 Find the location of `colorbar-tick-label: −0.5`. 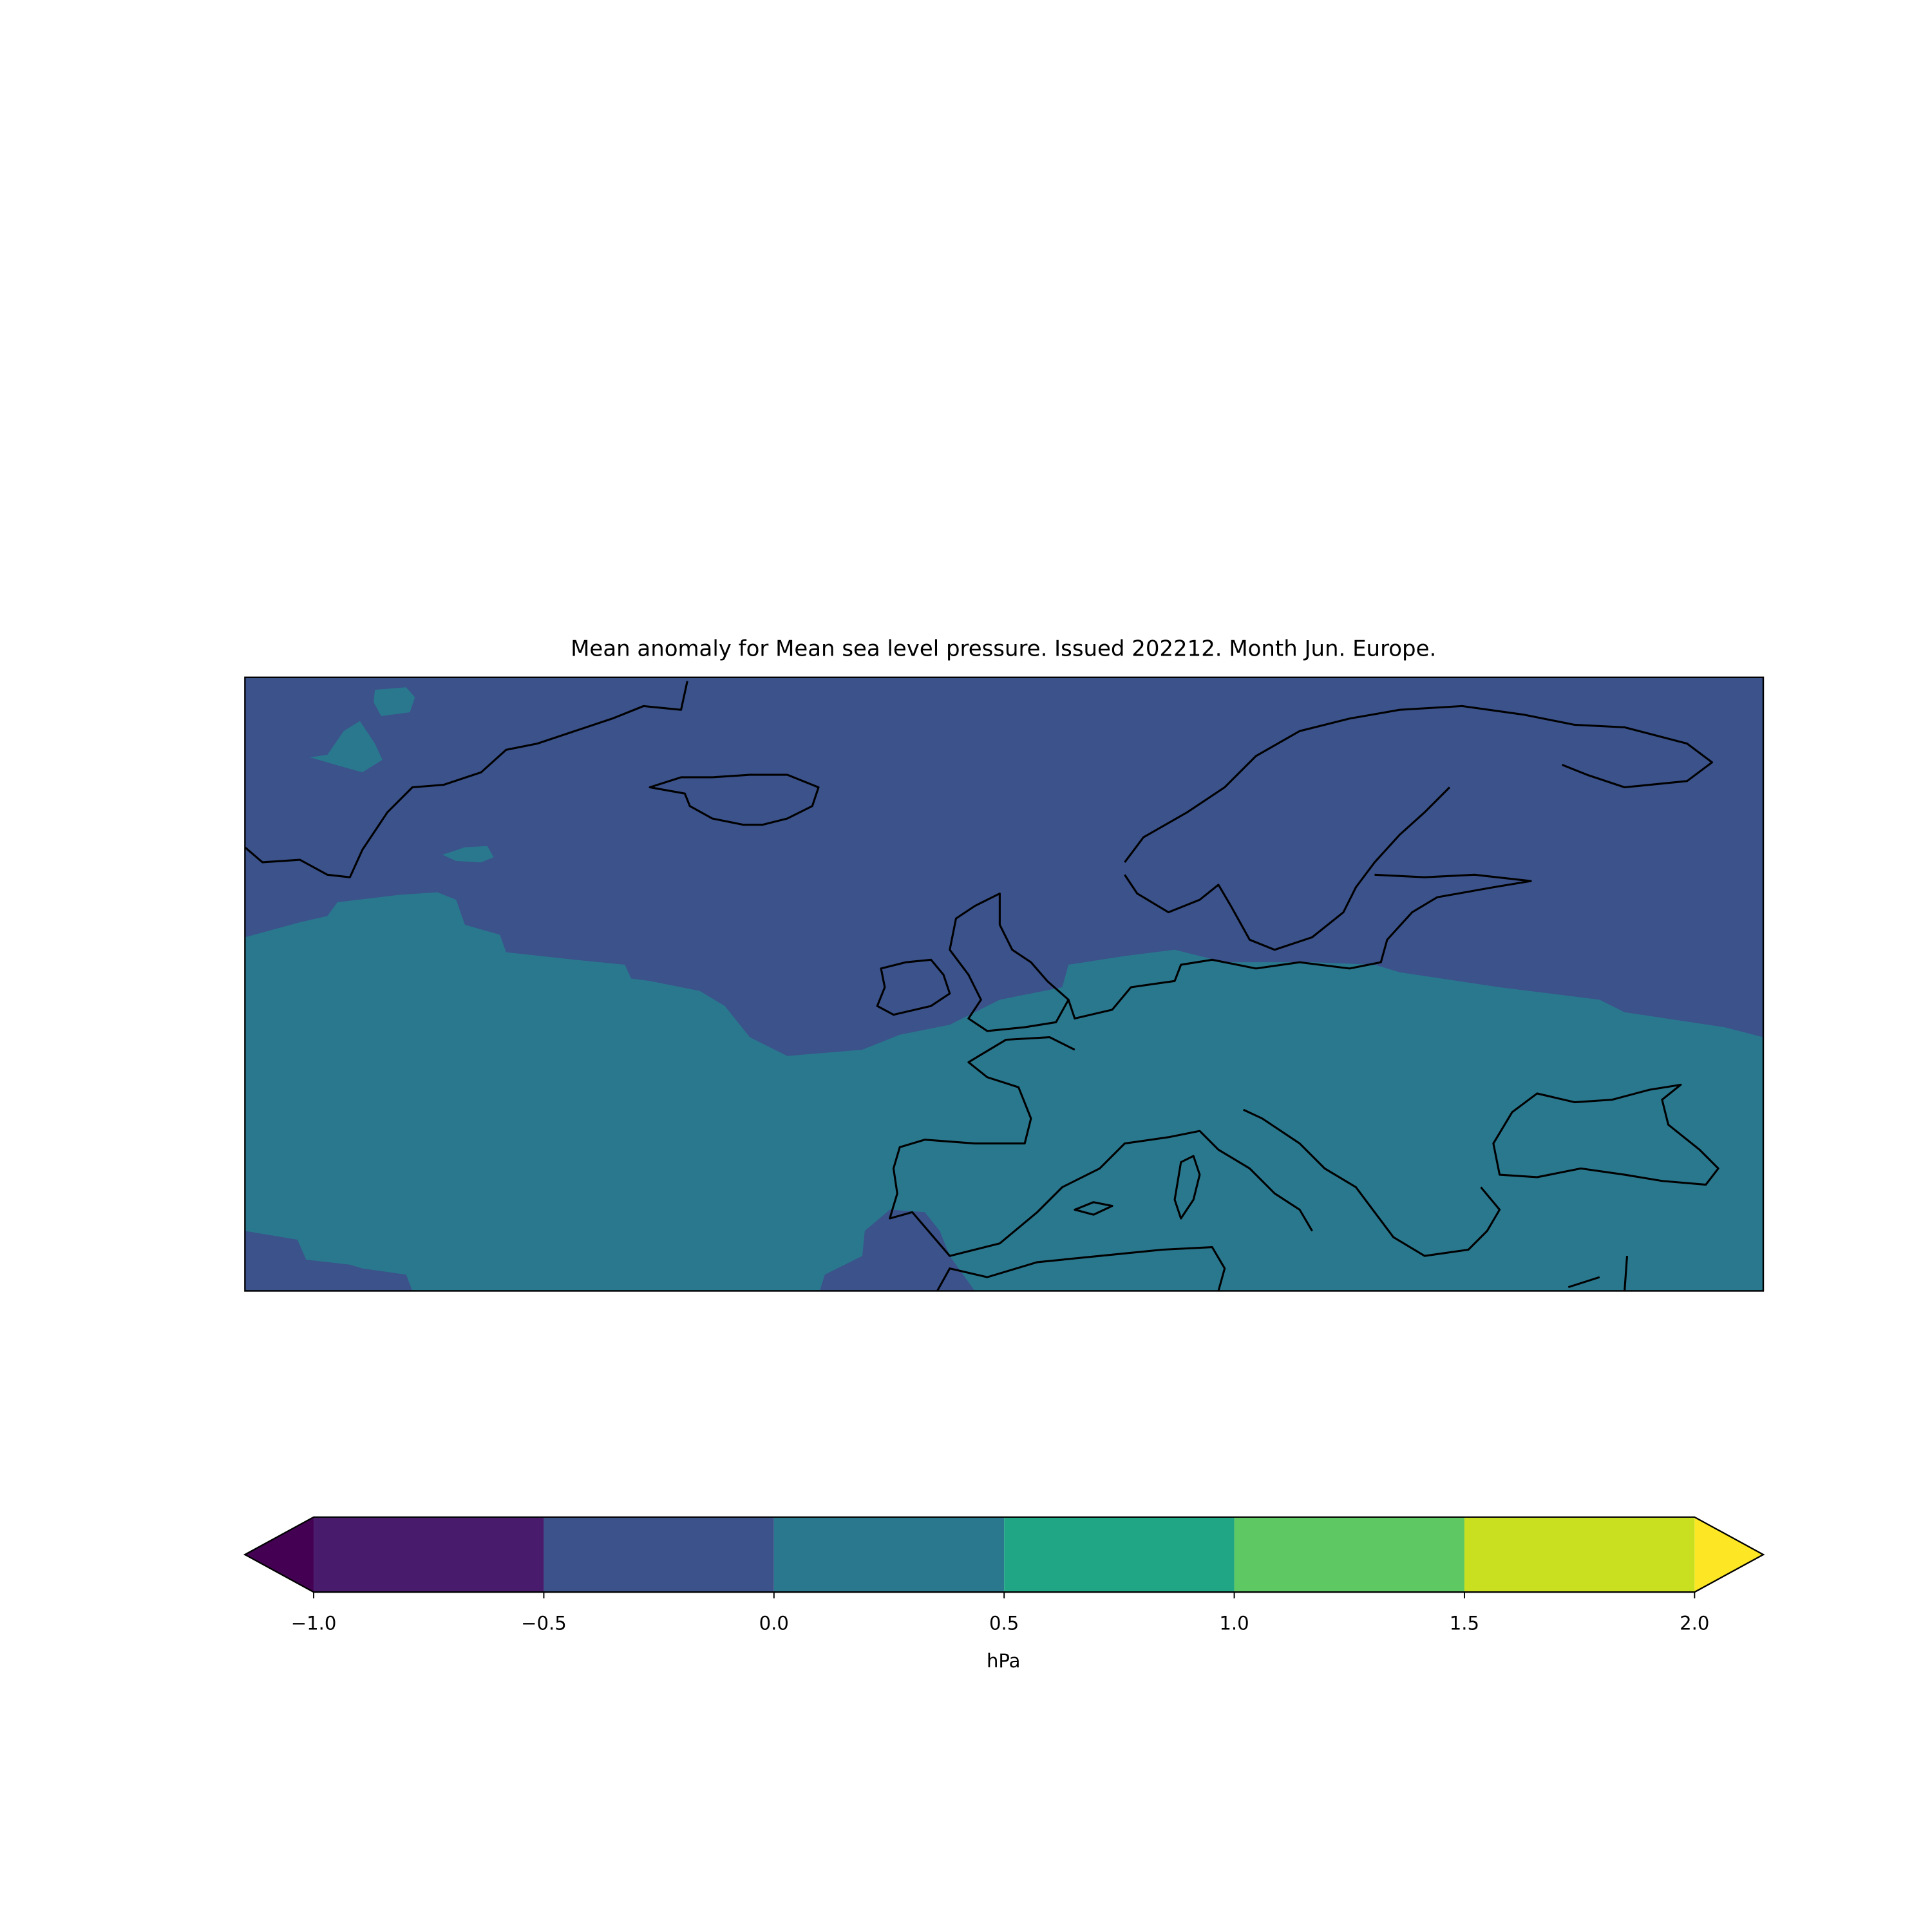

colorbar-tick-label: −0.5 is located at coordinates (544, 1624).